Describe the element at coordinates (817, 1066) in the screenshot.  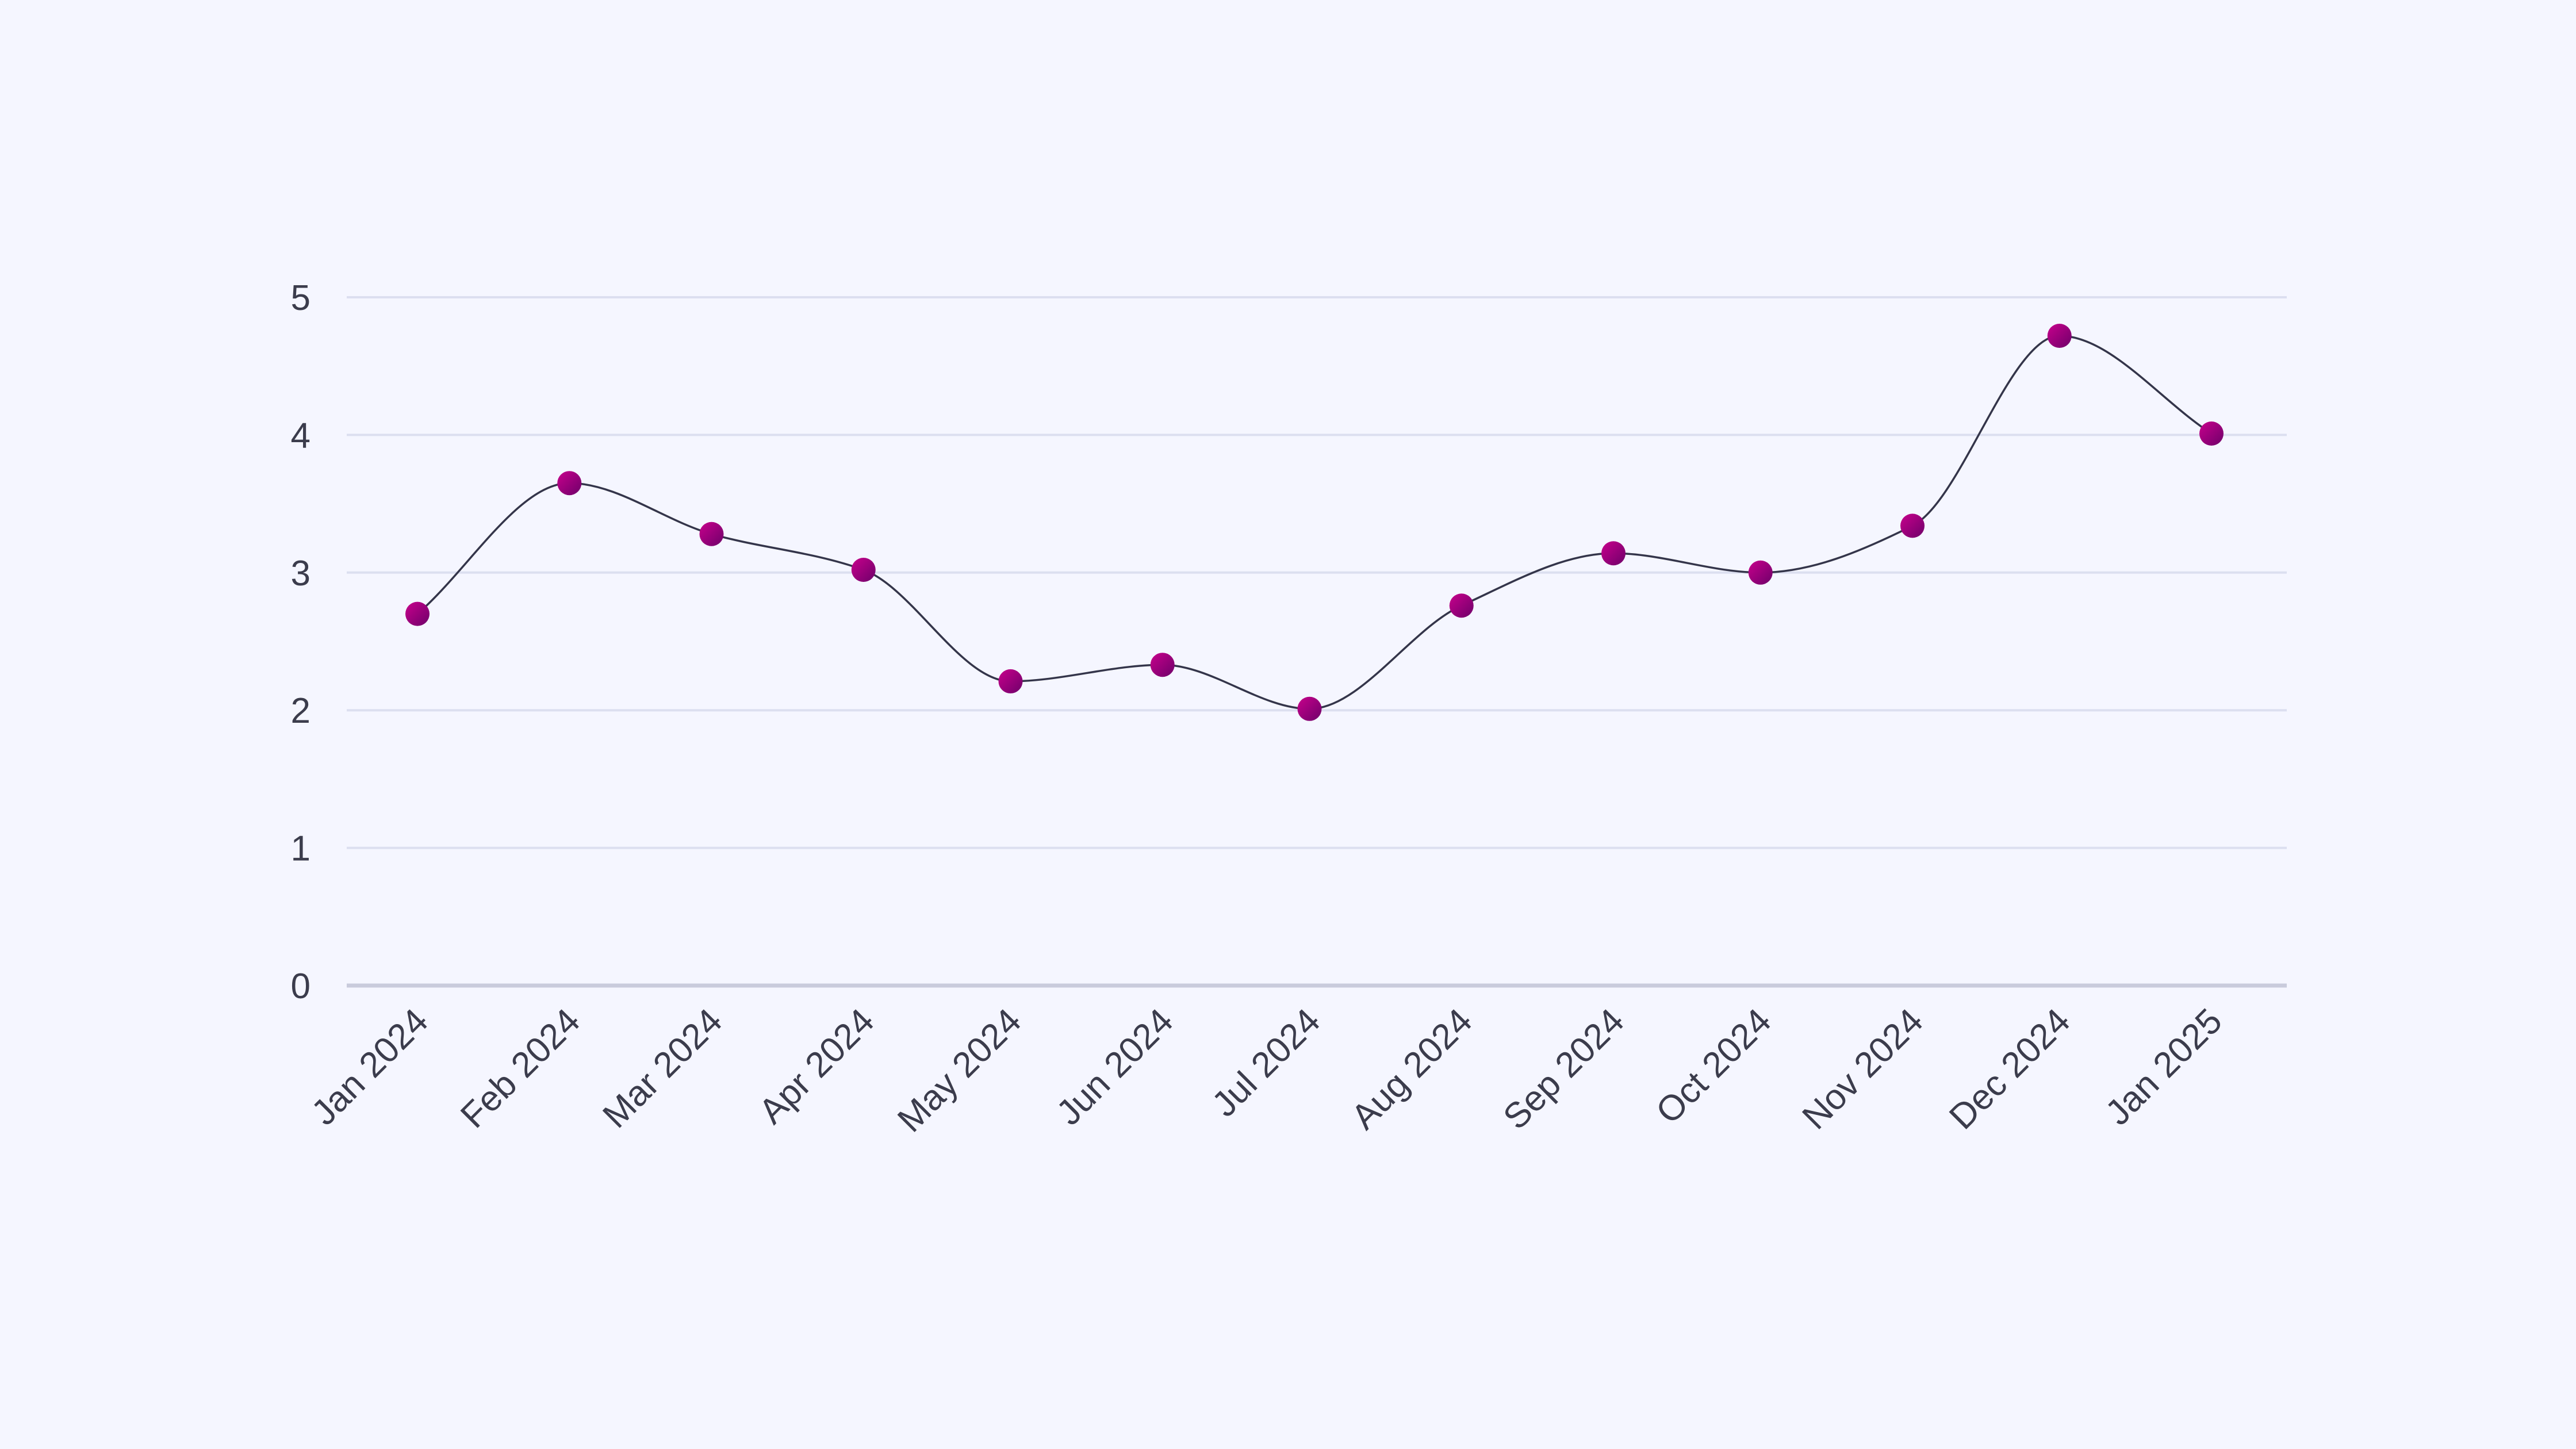
I see `x-tick-label: Apr 2024` at that location.